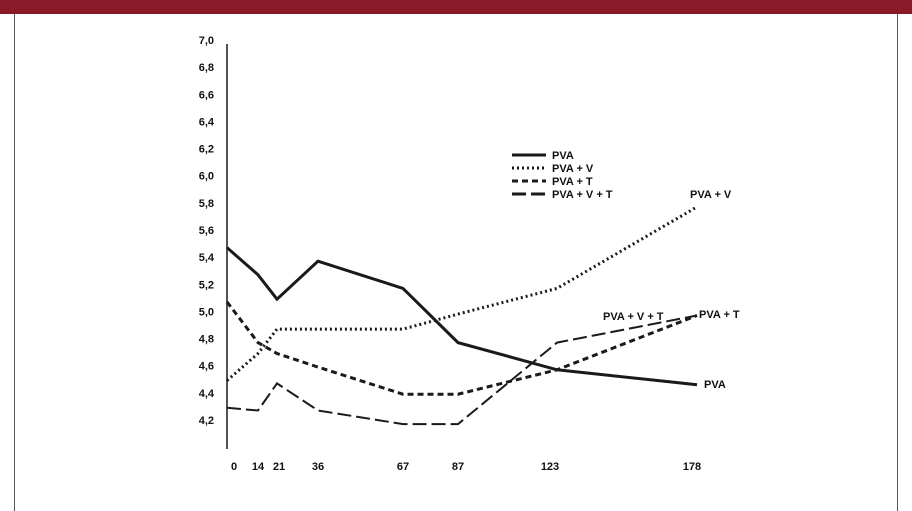 The image size is (912, 511). Describe the element at coordinates (206, 95) in the screenshot. I see `y-tick-label: 6,6` at that location.